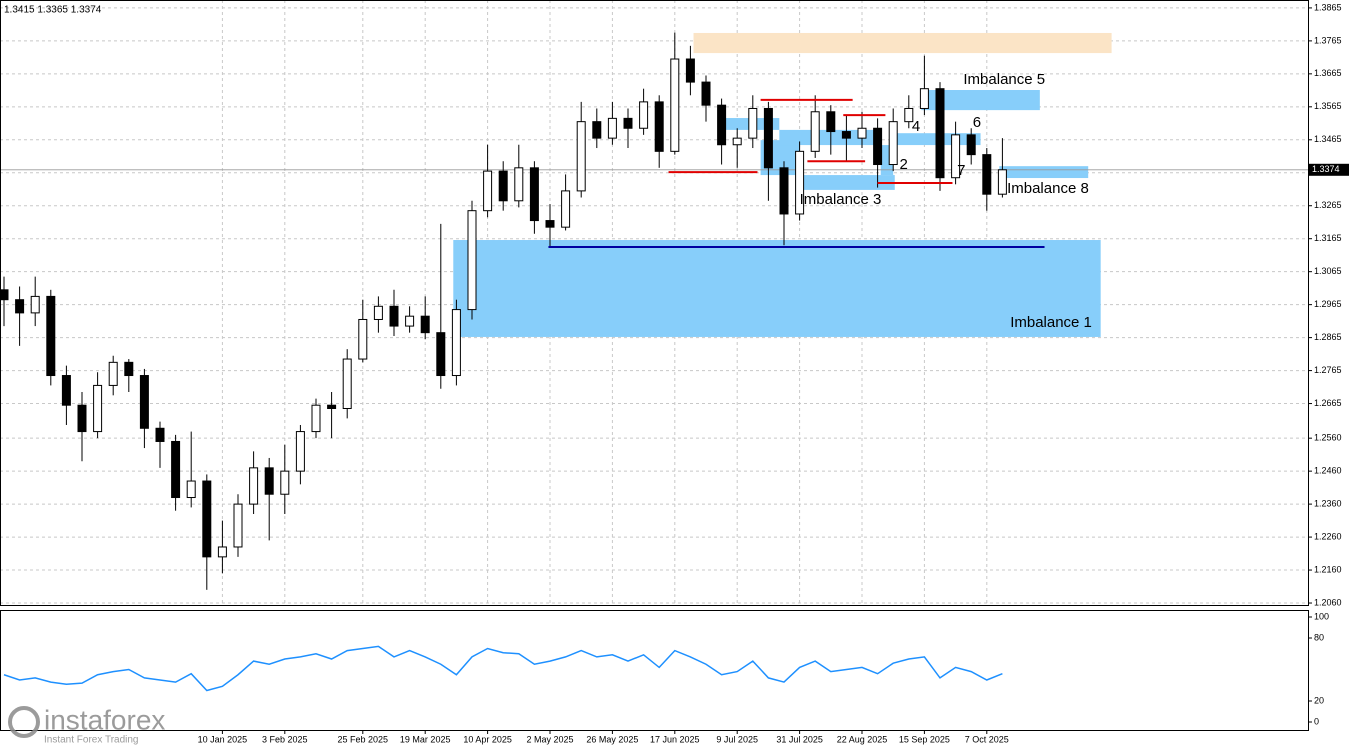  Describe the element at coordinates (1328, 40) in the screenshot. I see `y-tick-label: 1.3765` at that location.